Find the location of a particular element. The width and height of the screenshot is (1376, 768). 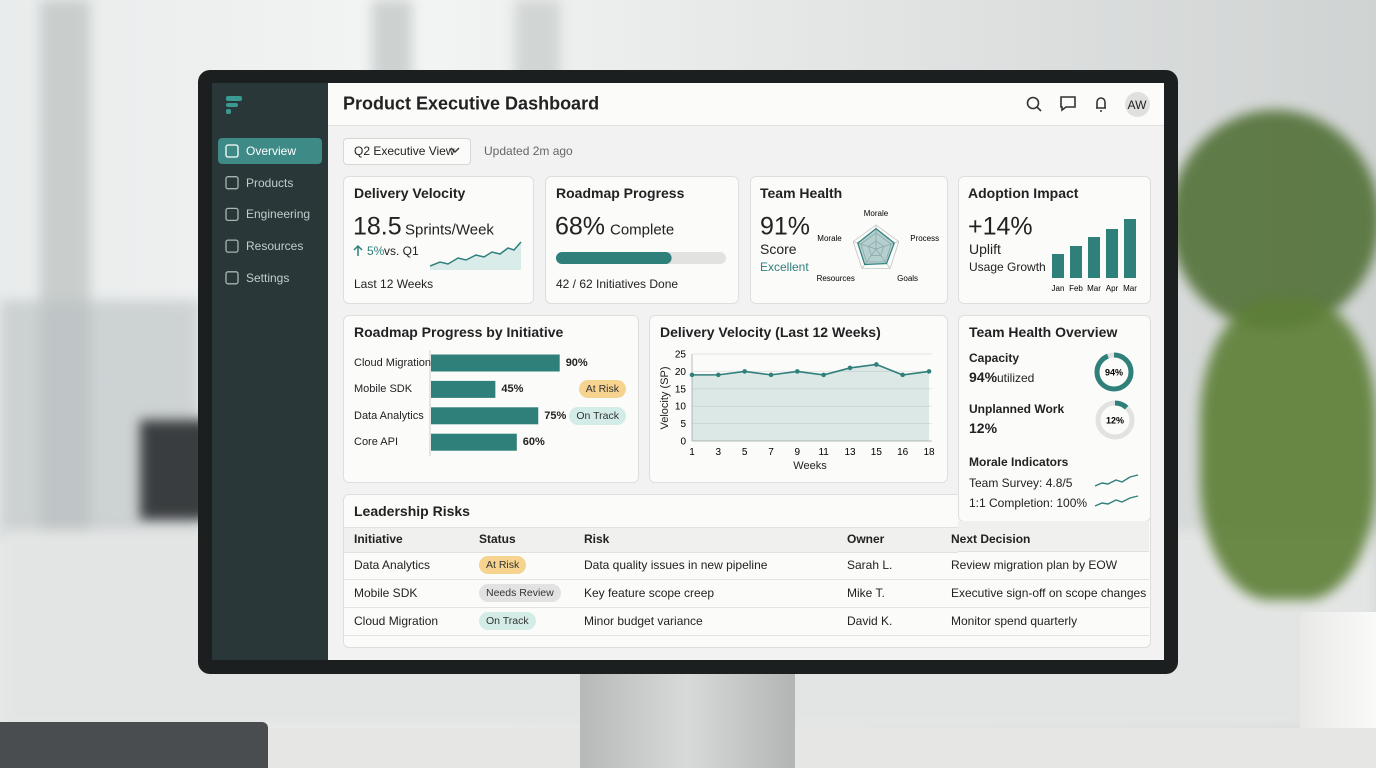

nav-item: Products is located at coordinates (270, 182).